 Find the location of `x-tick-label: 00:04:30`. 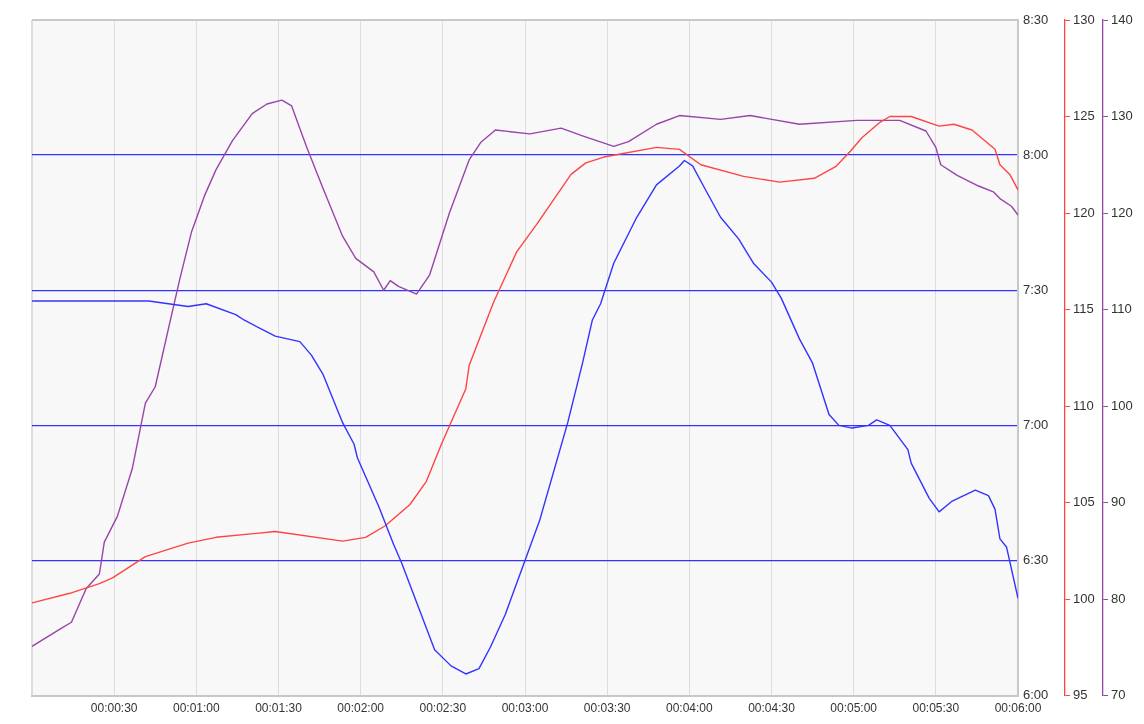

x-tick-label: 00:04:30 is located at coordinates (772, 708).